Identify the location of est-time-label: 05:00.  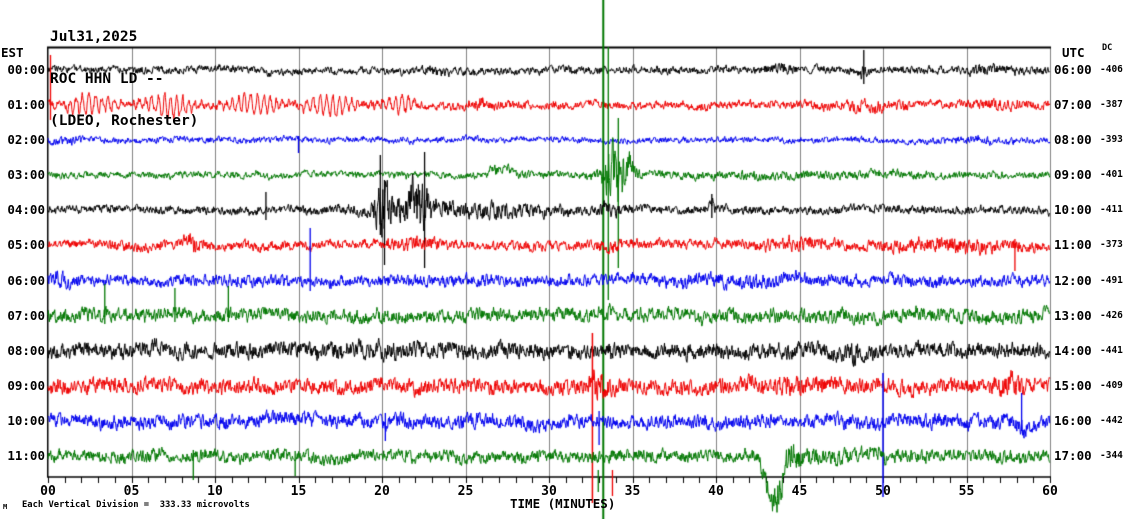
(26, 244).